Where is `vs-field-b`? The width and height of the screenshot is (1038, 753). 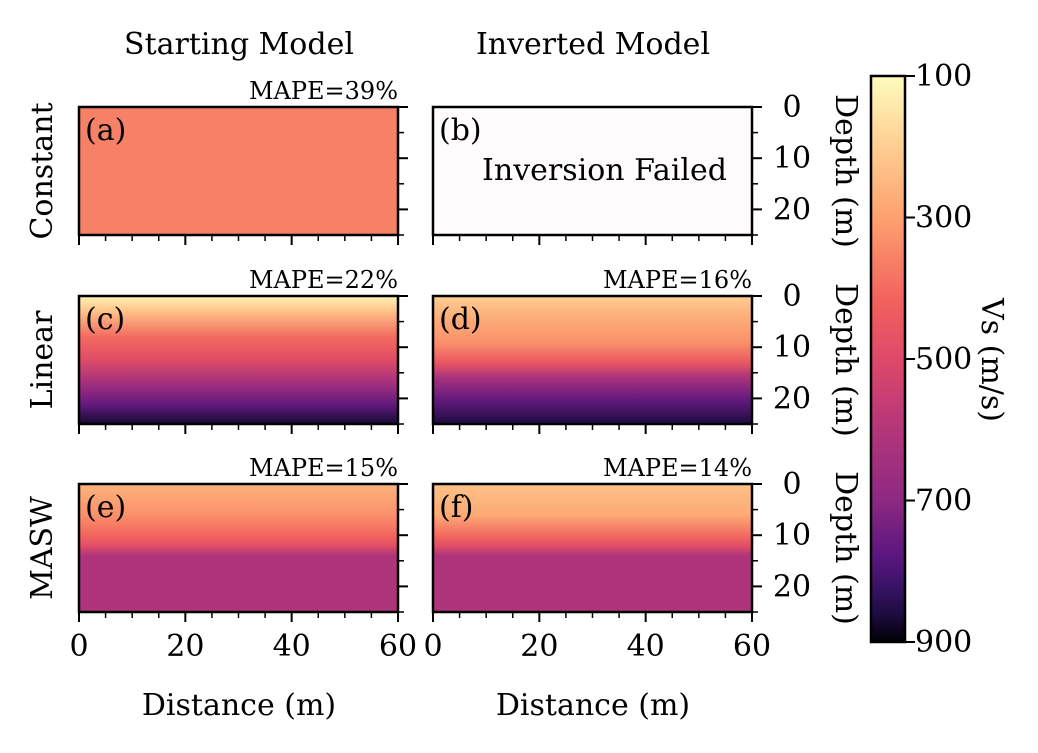
vs-field-b is located at coordinates (592, 171).